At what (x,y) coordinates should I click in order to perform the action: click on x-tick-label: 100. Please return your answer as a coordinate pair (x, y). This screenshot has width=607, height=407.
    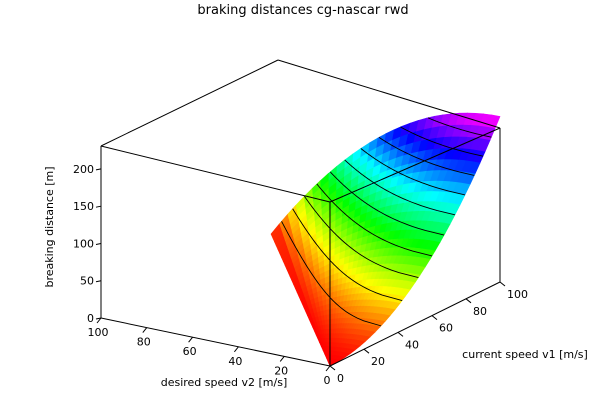
    Looking at the image, I should click on (517, 294).